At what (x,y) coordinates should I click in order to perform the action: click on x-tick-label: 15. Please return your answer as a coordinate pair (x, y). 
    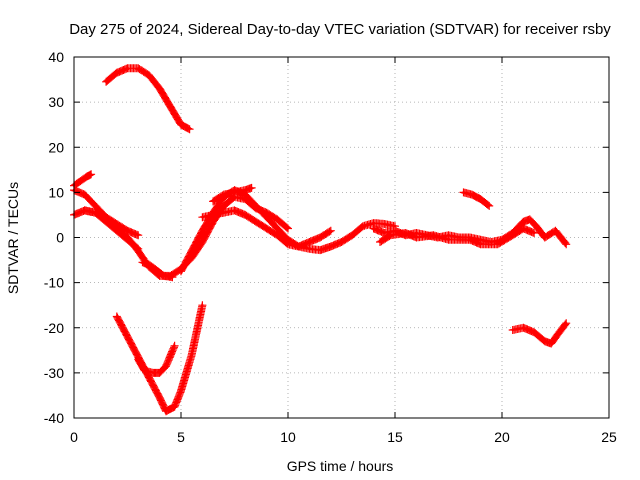
    Looking at the image, I should click on (395, 437).